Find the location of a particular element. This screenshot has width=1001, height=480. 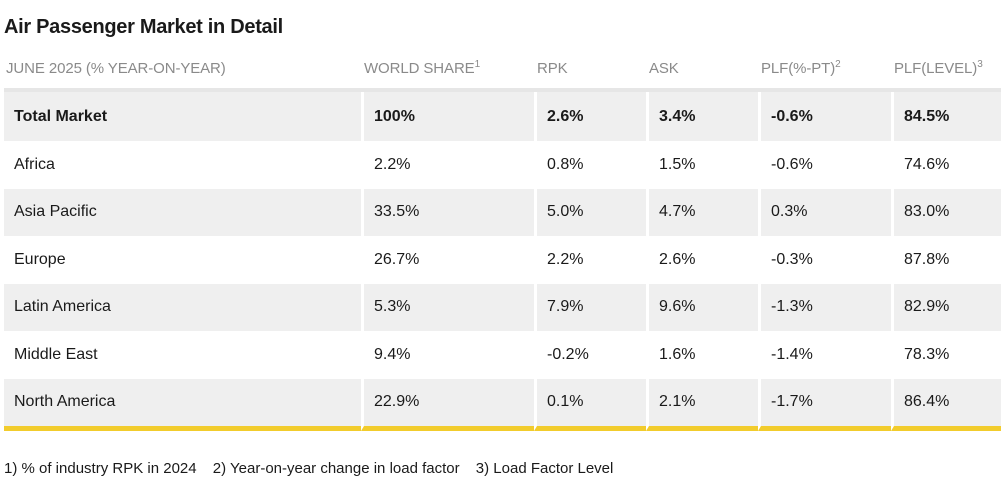

cell-rpk: 0.1% is located at coordinates (590, 404).